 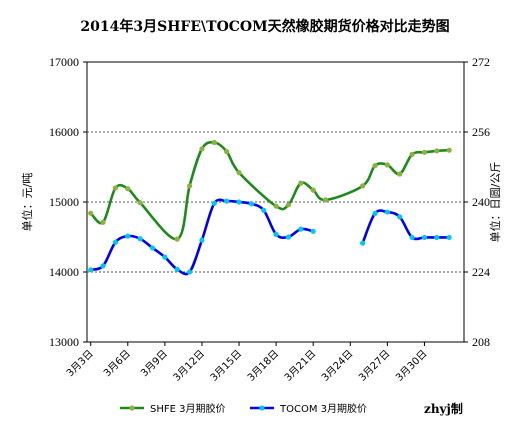 I want to click on y-tick-right-label: 208, so click(x=481, y=342).